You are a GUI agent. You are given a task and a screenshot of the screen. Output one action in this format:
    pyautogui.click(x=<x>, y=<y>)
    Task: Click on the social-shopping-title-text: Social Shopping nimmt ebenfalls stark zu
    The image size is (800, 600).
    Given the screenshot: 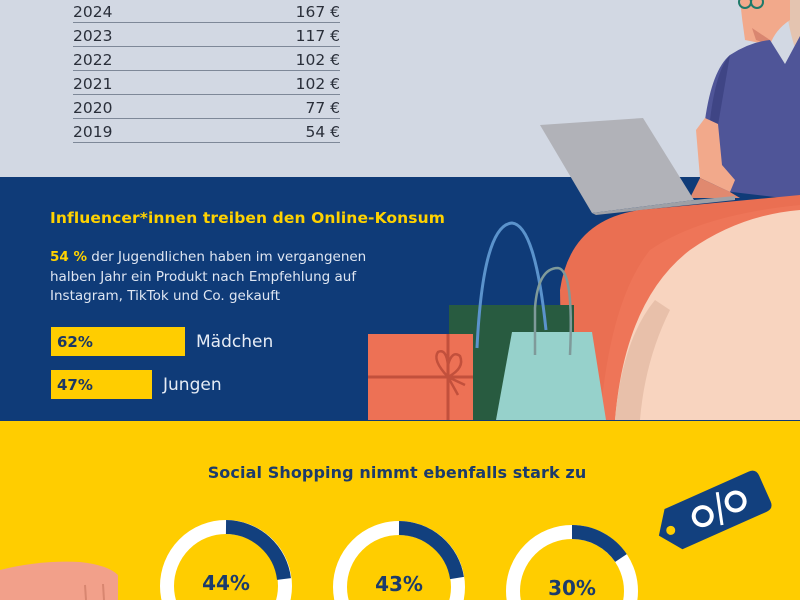 What is the action you would take?
    pyautogui.click(x=397, y=472)
    